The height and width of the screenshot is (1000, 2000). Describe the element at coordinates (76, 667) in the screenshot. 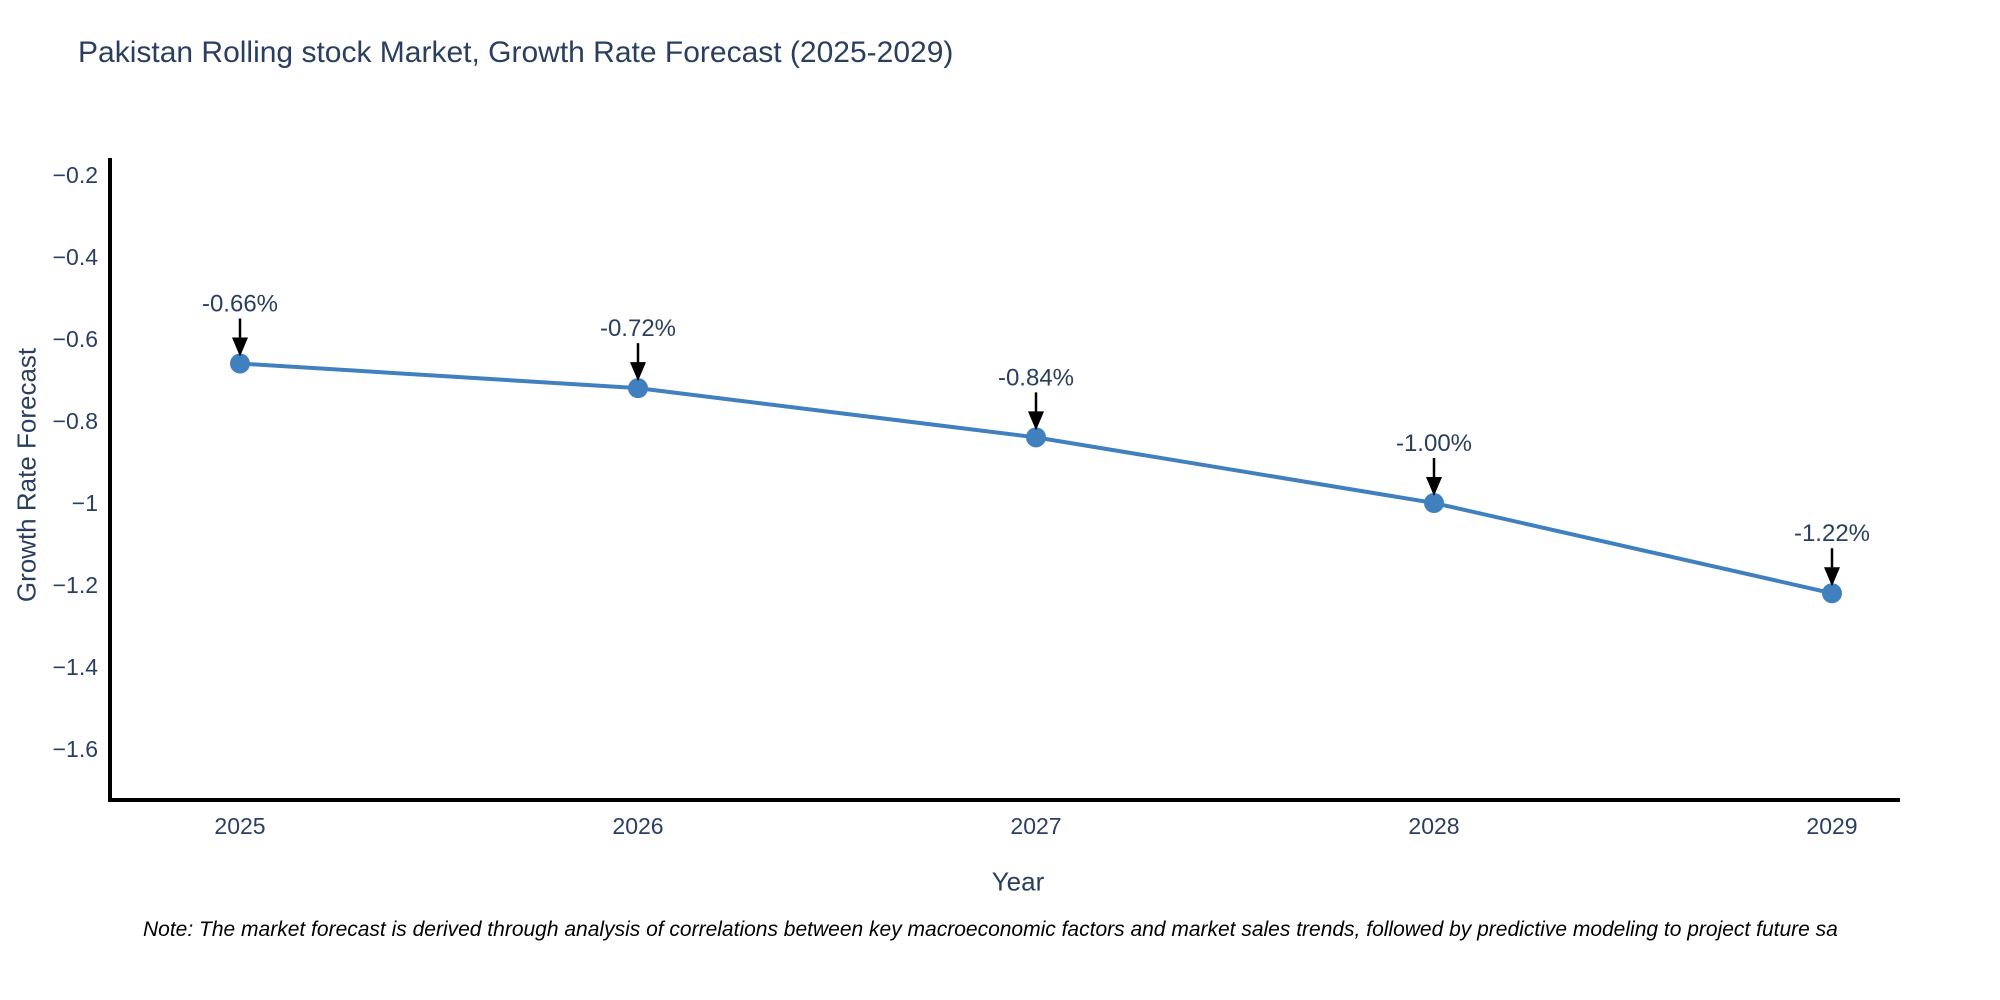

I see `y-tick-label: −1.4` at that location.